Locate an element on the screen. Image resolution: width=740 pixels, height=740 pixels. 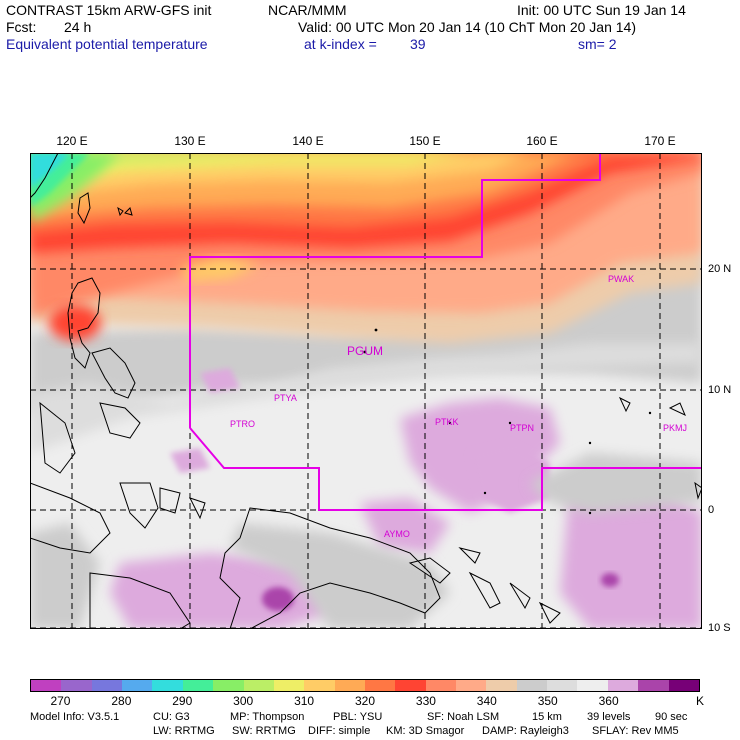
footer-sflay: SFLAY: Rev MM5 is located at coordinates (635, 731).